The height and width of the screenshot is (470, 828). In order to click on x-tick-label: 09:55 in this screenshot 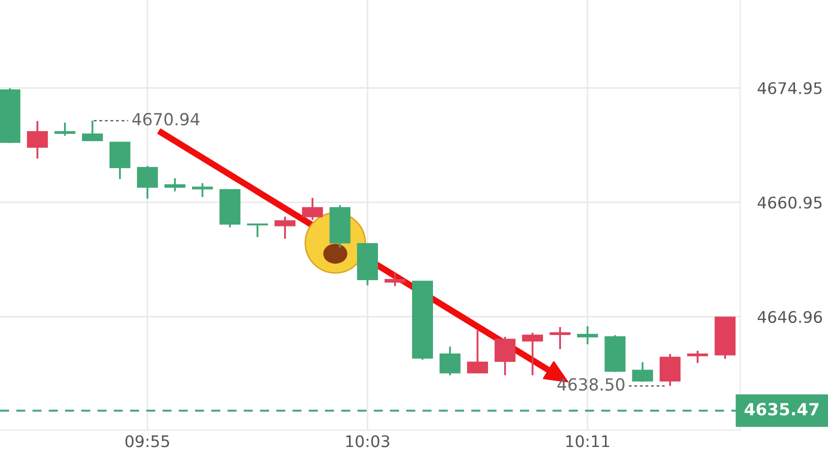, I will do `click(147, 441)`.